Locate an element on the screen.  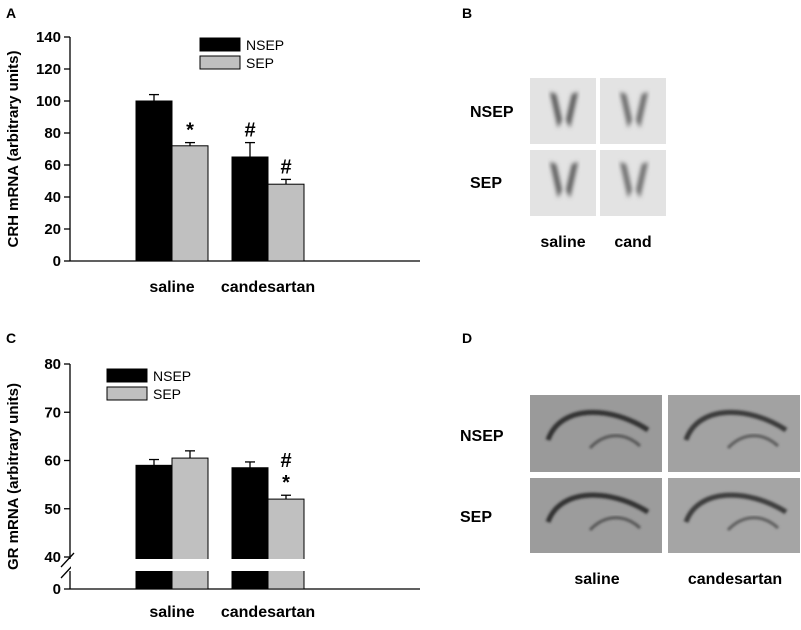
panel-d-images: NSEP SEP saline candesartan is located at coordinates (630, 491).